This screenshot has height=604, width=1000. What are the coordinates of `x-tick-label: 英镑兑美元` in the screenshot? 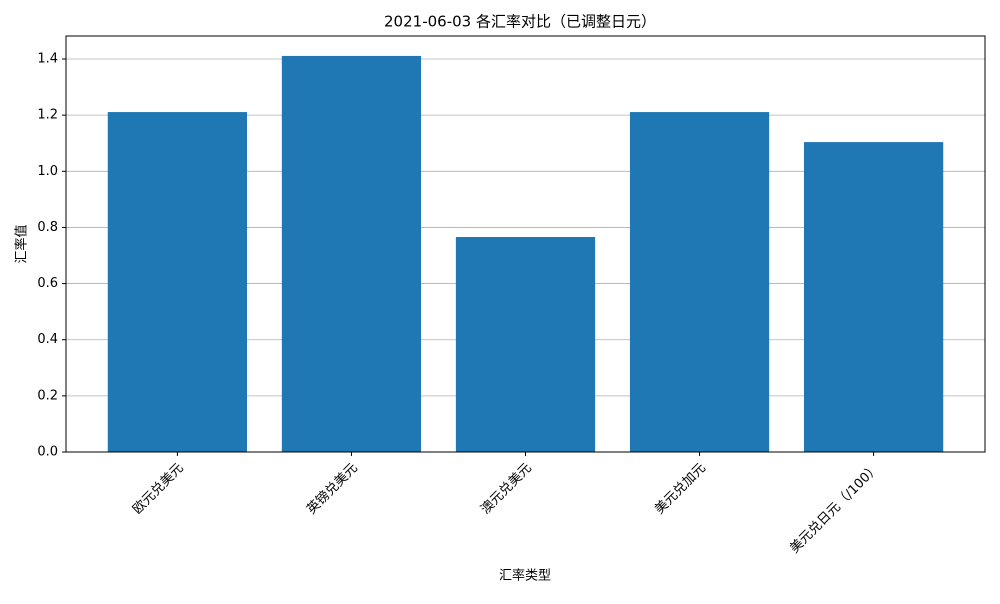 It's located at (331, 488).